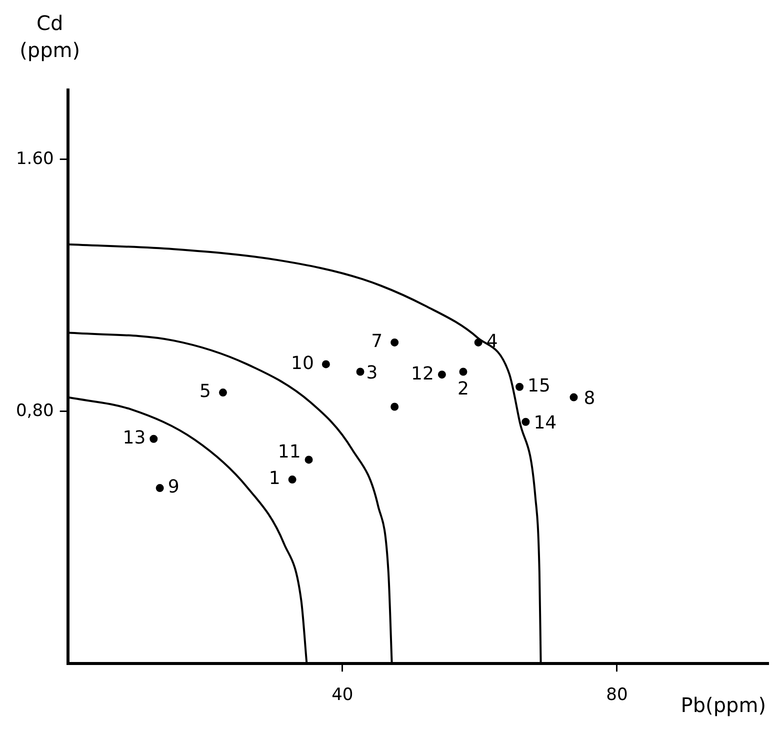  I want to click on annotation: 7, so click(377, 341).